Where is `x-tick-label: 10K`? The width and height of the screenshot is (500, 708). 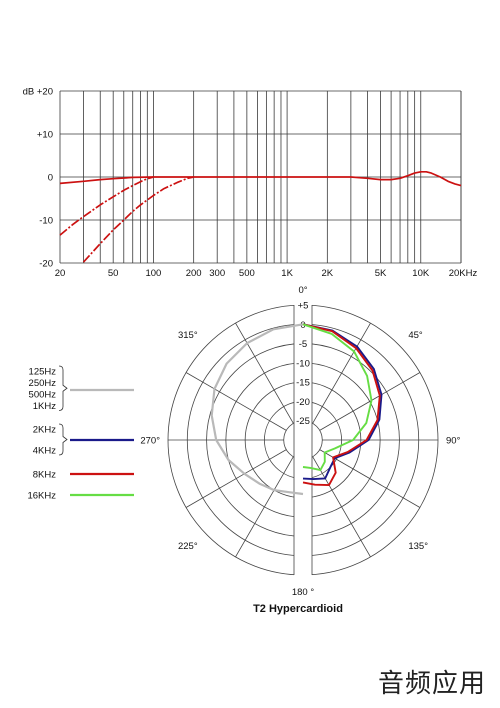
x-tick-label: 10K is located at coordinates (421, 273).